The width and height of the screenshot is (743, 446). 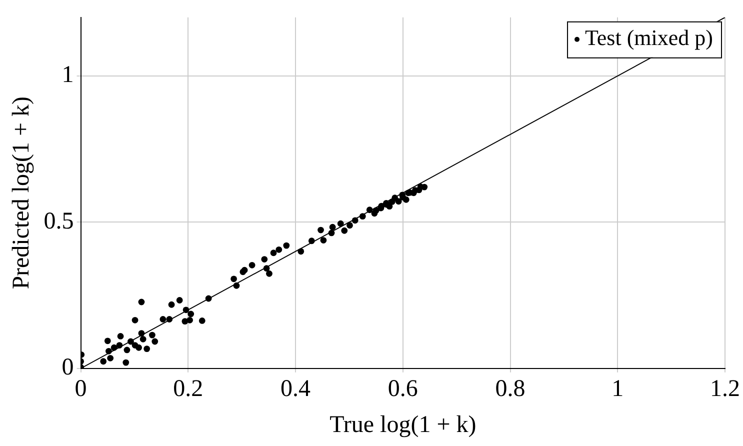 What do you see at coordinates (295, 389) in the screenshot?
I see `x-tick-label: 0.4` at bounding box center [295, 389].